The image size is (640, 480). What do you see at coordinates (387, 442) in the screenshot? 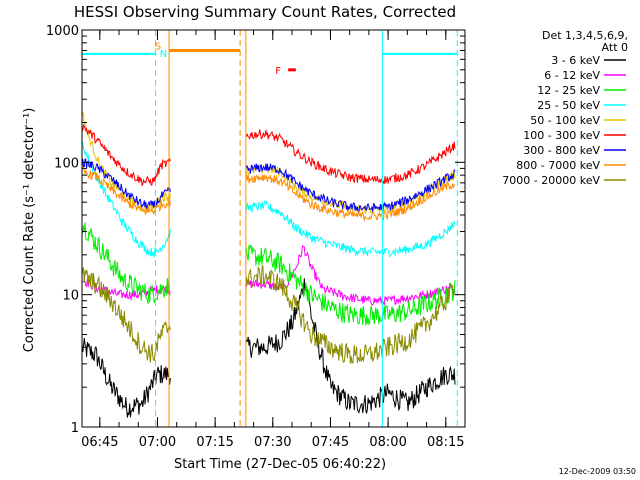
I see `x-tick-label-5: 08:00` at bounding box center [387, 442].